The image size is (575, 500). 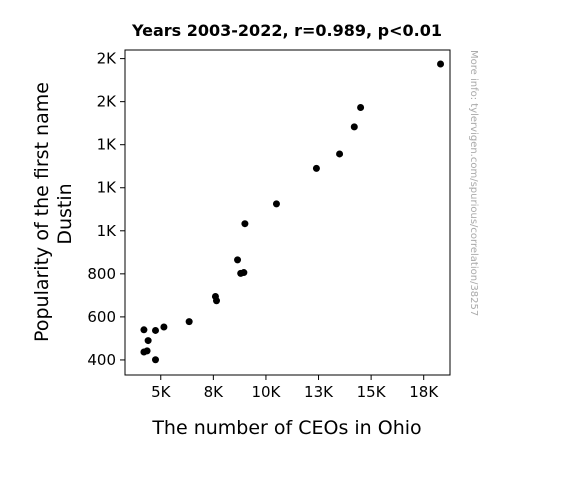 What do you see at coordinates (65, 213) in the screenshot?
I see `y-axis-label-line-2: Dustin` at bounding box center [65, 213].